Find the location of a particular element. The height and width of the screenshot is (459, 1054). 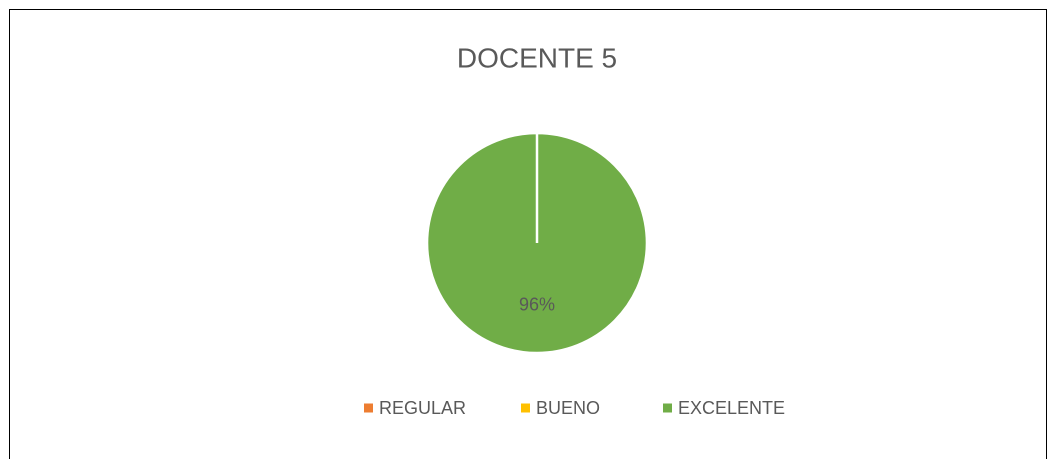

legend-label: EXCELENTE is located at coordinates (731, 408).